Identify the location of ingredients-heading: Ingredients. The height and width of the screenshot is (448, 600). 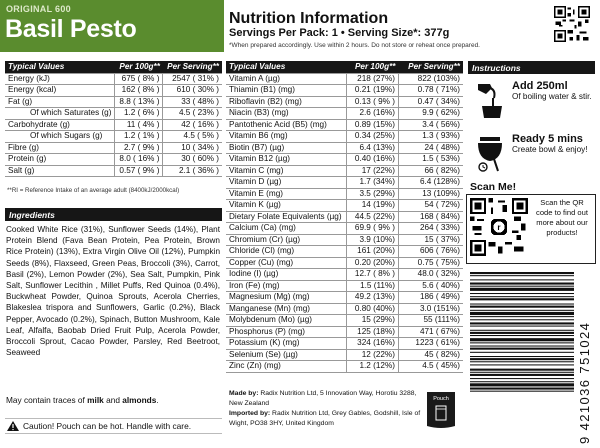
(113, 214).